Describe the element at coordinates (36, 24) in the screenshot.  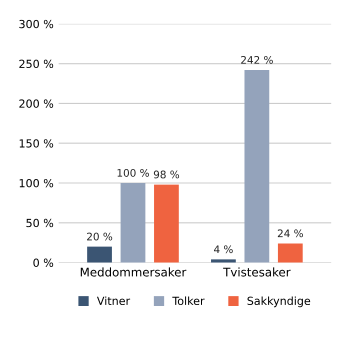
I see `y-tick-label: 300 %` at that location.